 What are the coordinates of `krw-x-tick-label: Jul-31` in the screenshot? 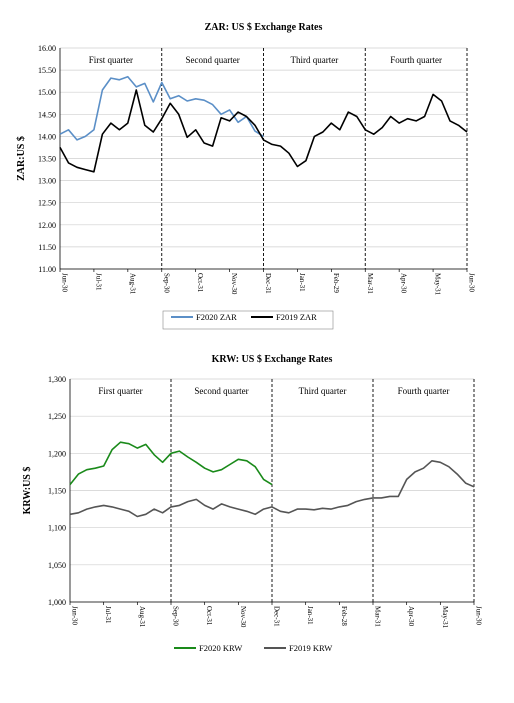 It's located at (108, 615).